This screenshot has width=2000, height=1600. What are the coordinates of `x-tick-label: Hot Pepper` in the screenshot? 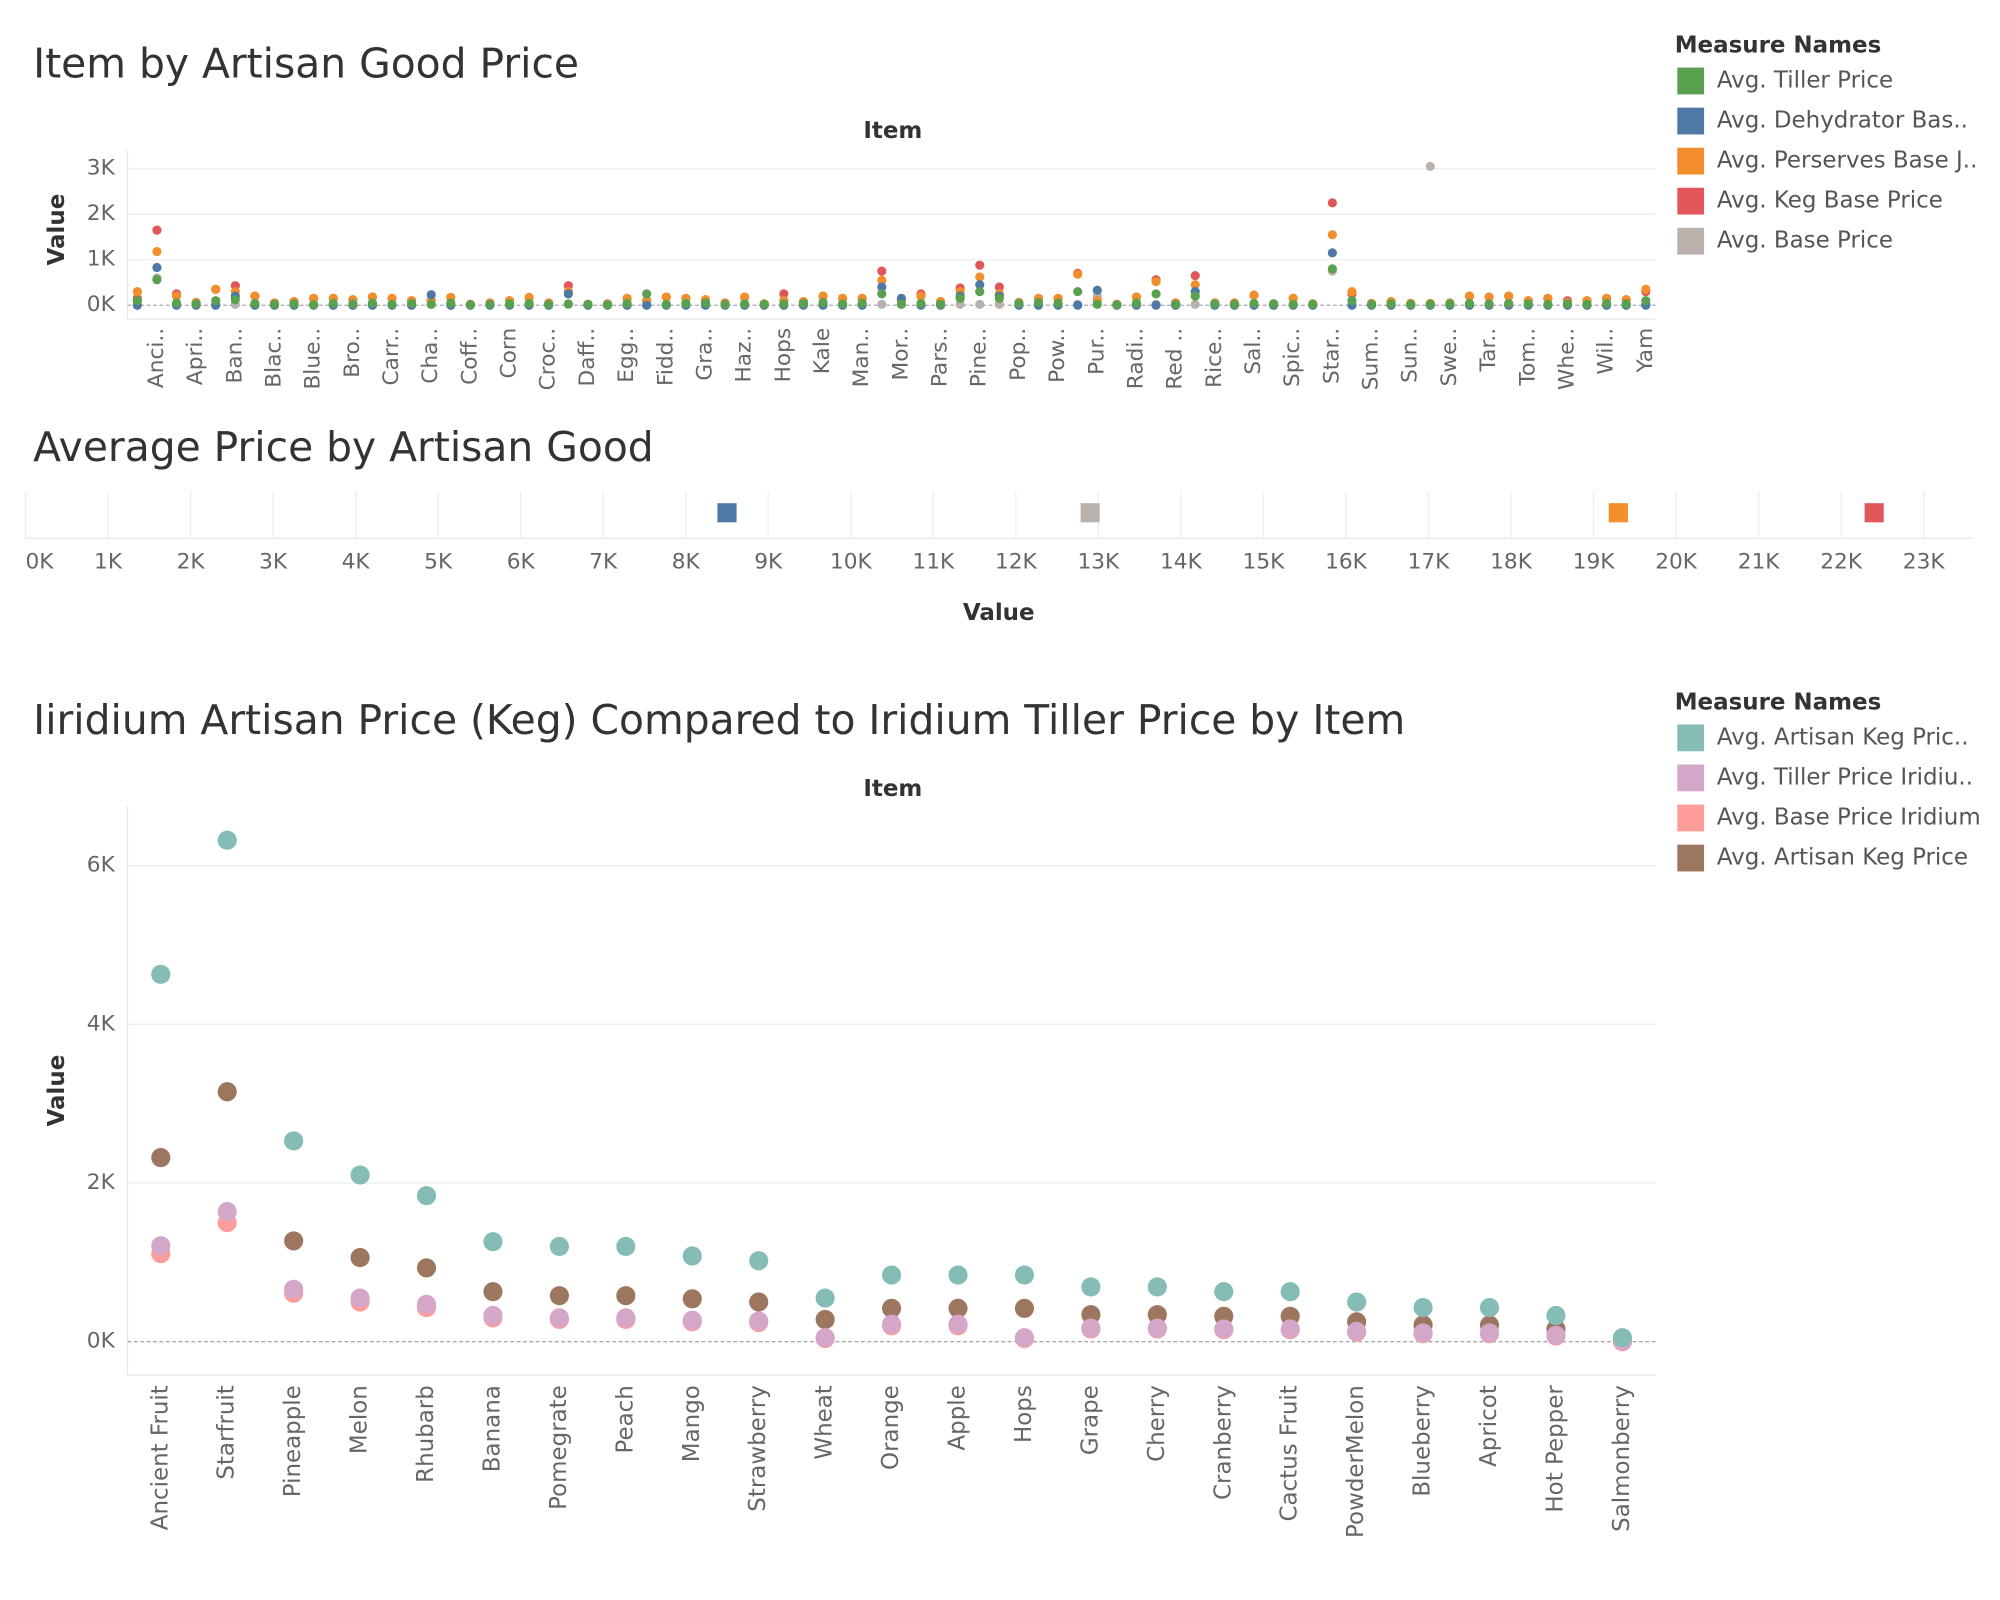 It's located at (1555, 1449).